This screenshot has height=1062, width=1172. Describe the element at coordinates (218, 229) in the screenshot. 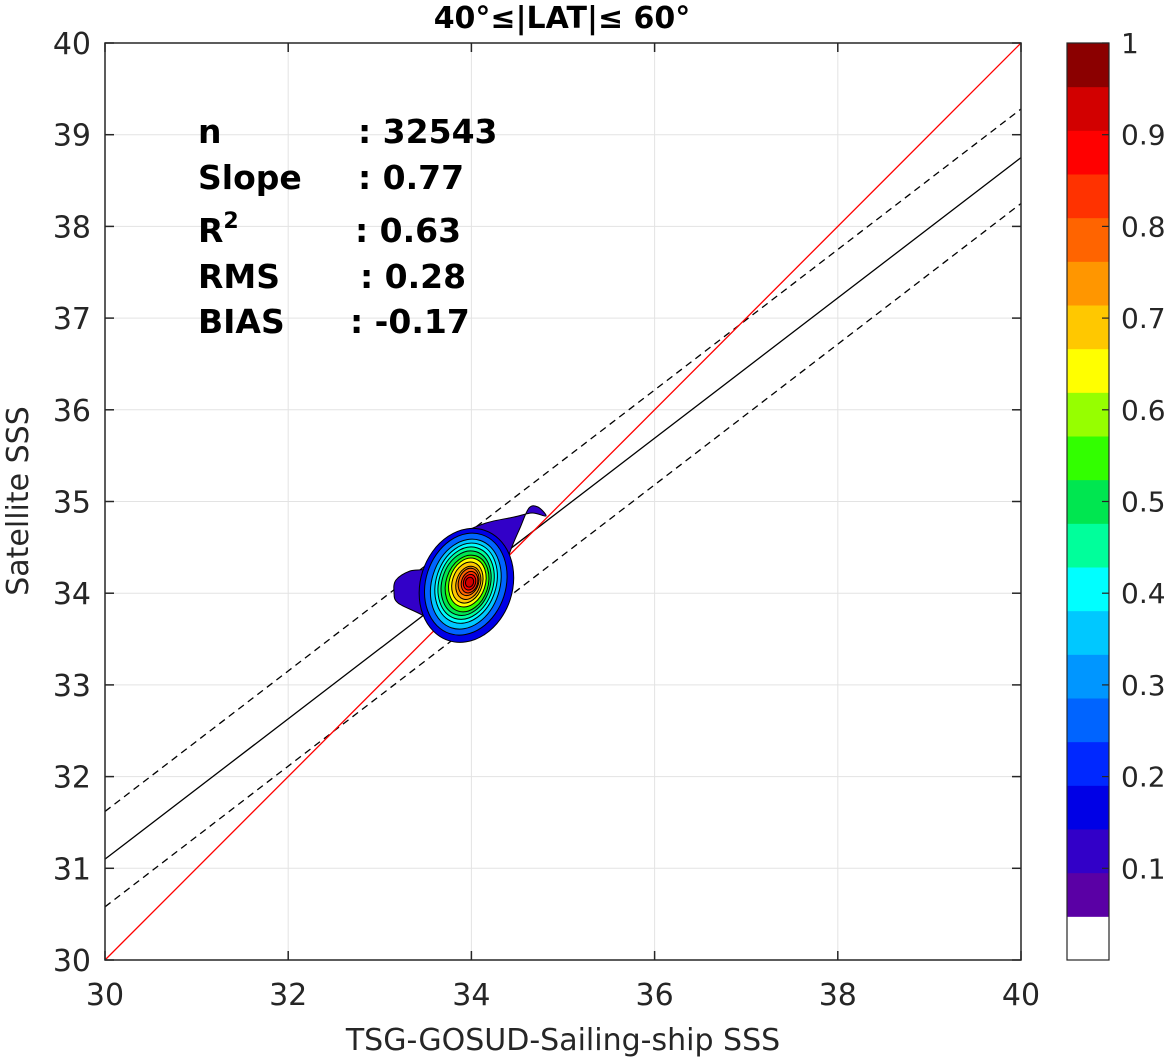

I see `stat-label: R2` at that location.